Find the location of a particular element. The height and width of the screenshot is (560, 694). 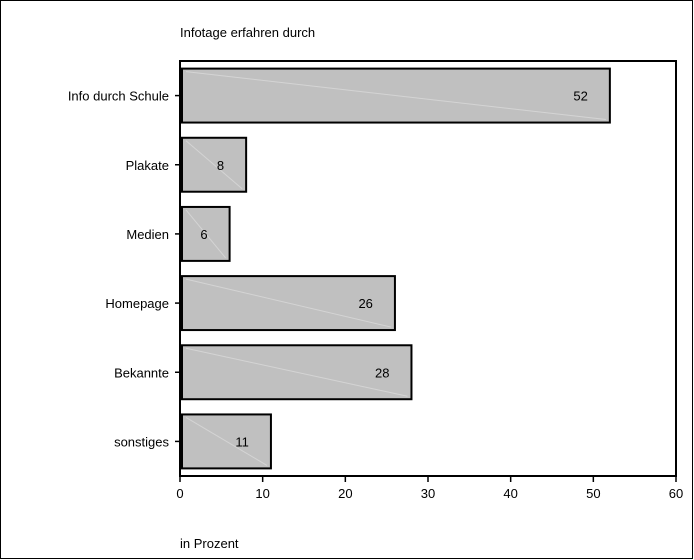

data-label-3: 26 is located at coordinates (365, 303).